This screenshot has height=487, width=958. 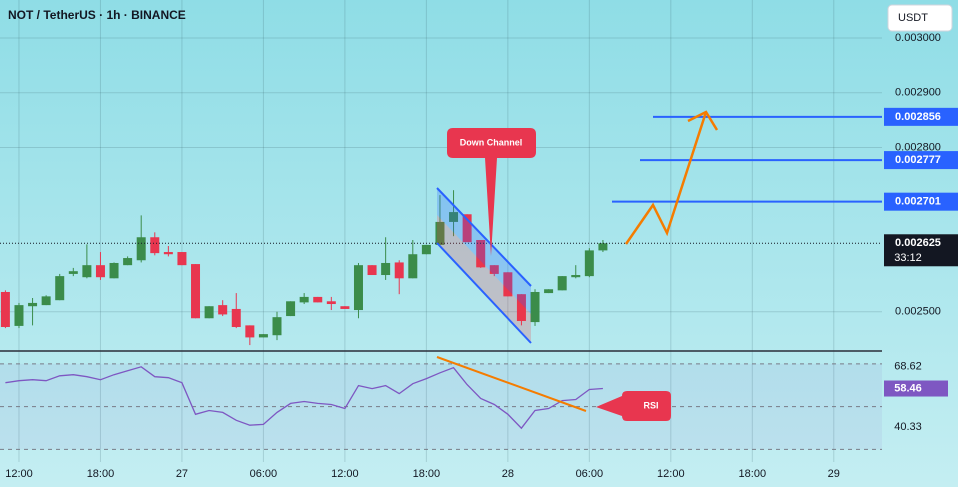 What do you see at coordinates (650, 405) in the screenshot?
I see `annotation: RSI` at bounding box center [650, 405].